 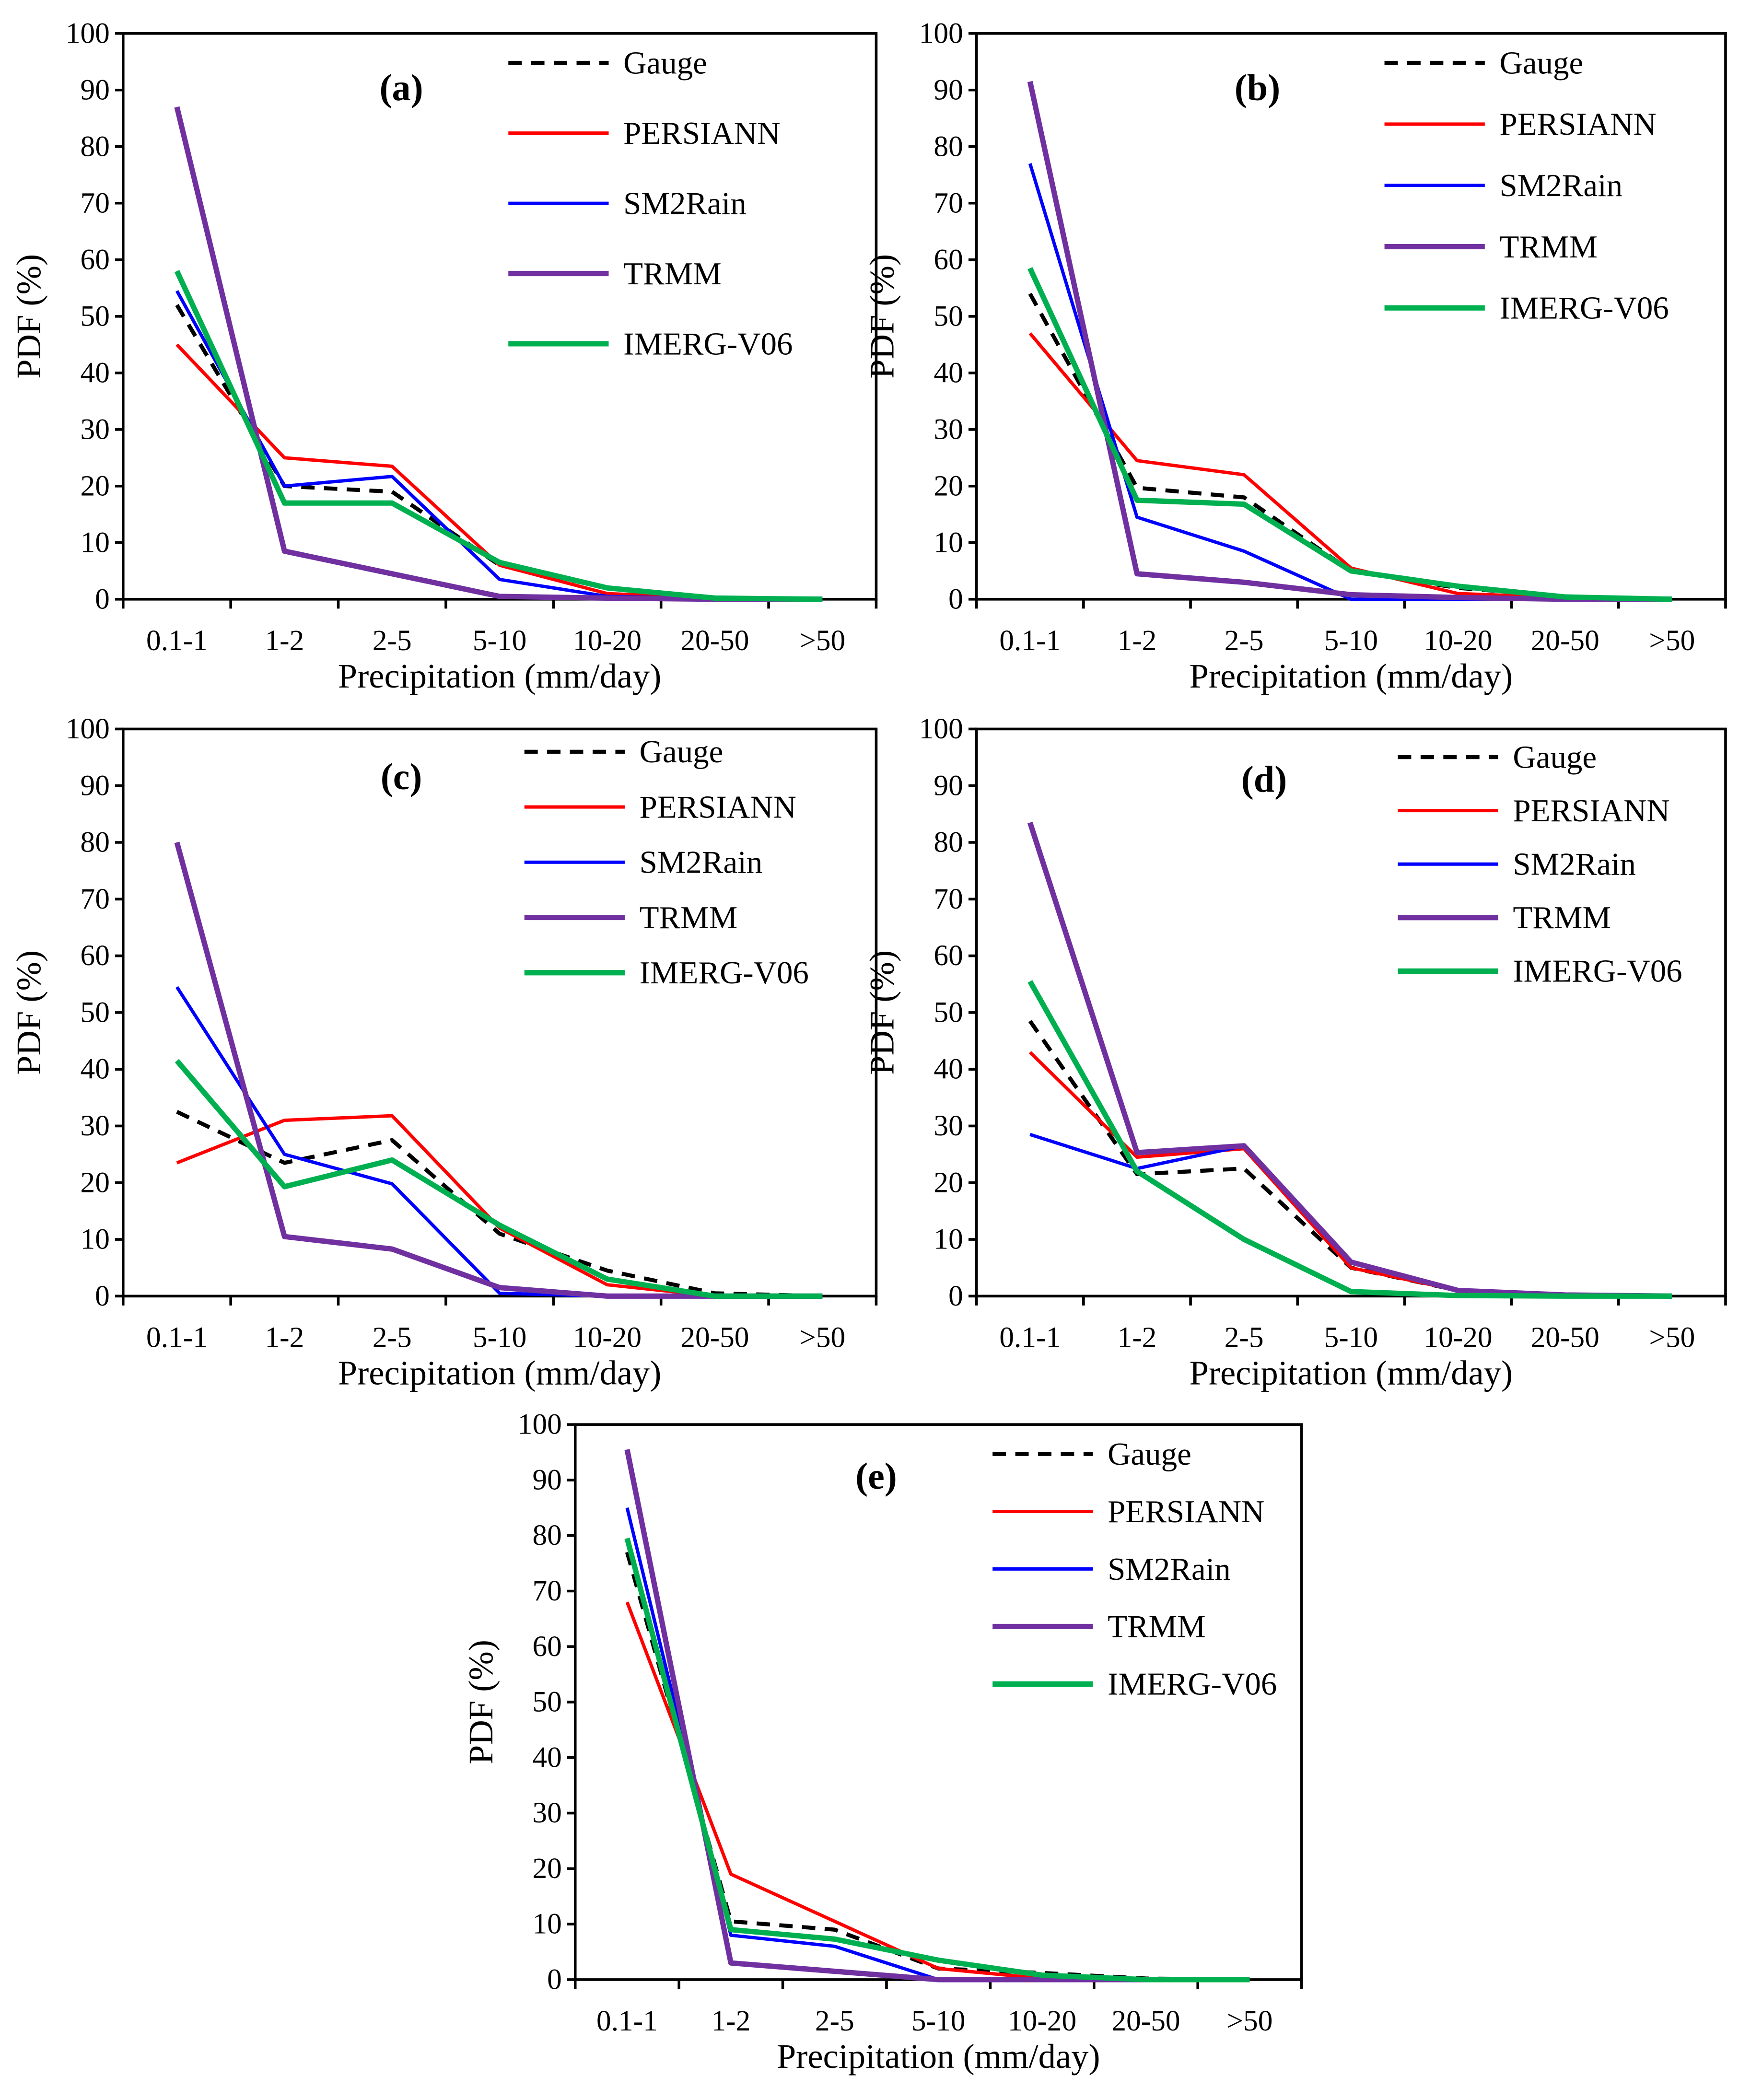 I want to click on series-line-gauge, so click(x=1350, y=1159).